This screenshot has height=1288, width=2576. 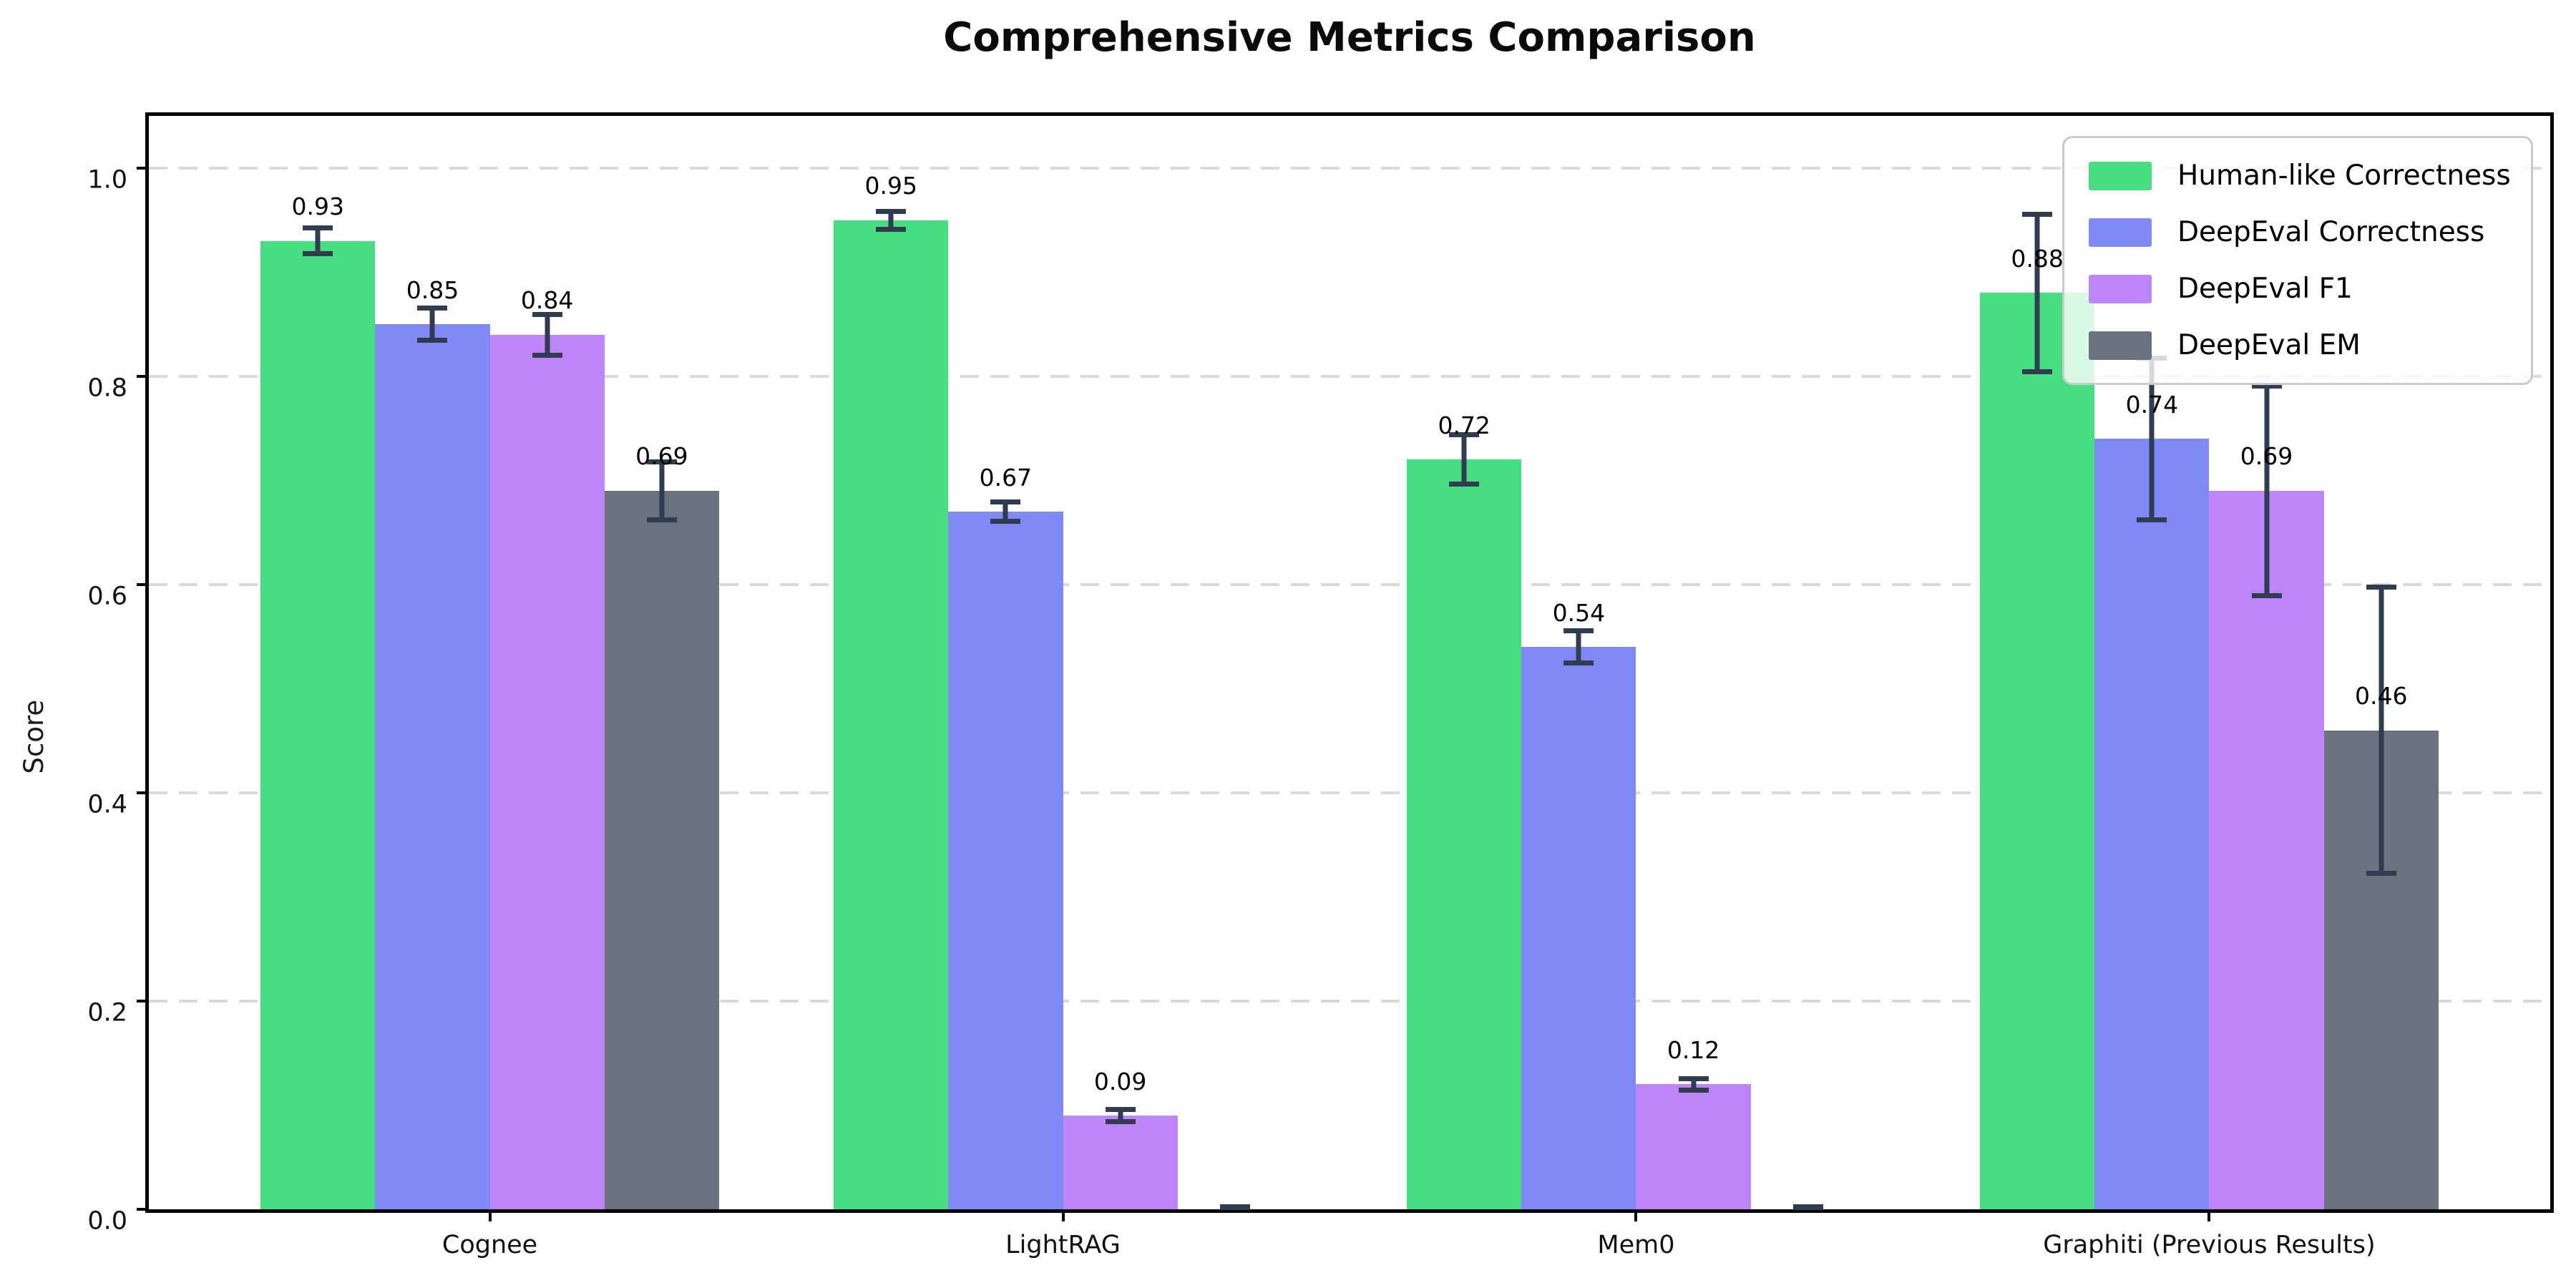 I want to click on y-axis-label: Score, so click(x=34, y=736).